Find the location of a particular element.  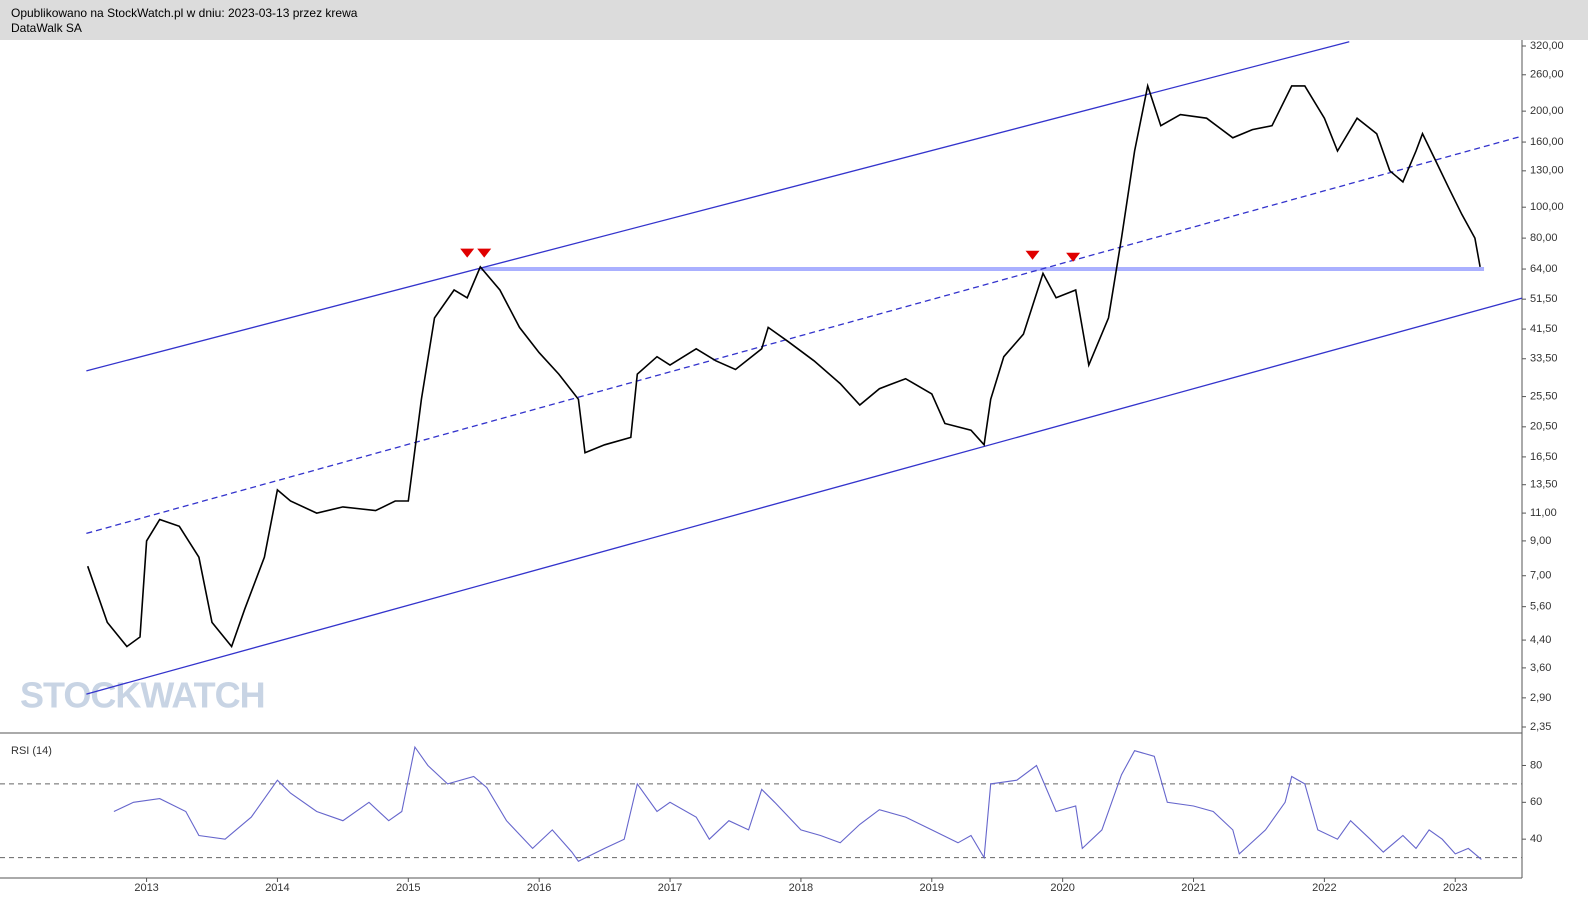

x-tick-label: 2017 is located at coordinates (670, 888).